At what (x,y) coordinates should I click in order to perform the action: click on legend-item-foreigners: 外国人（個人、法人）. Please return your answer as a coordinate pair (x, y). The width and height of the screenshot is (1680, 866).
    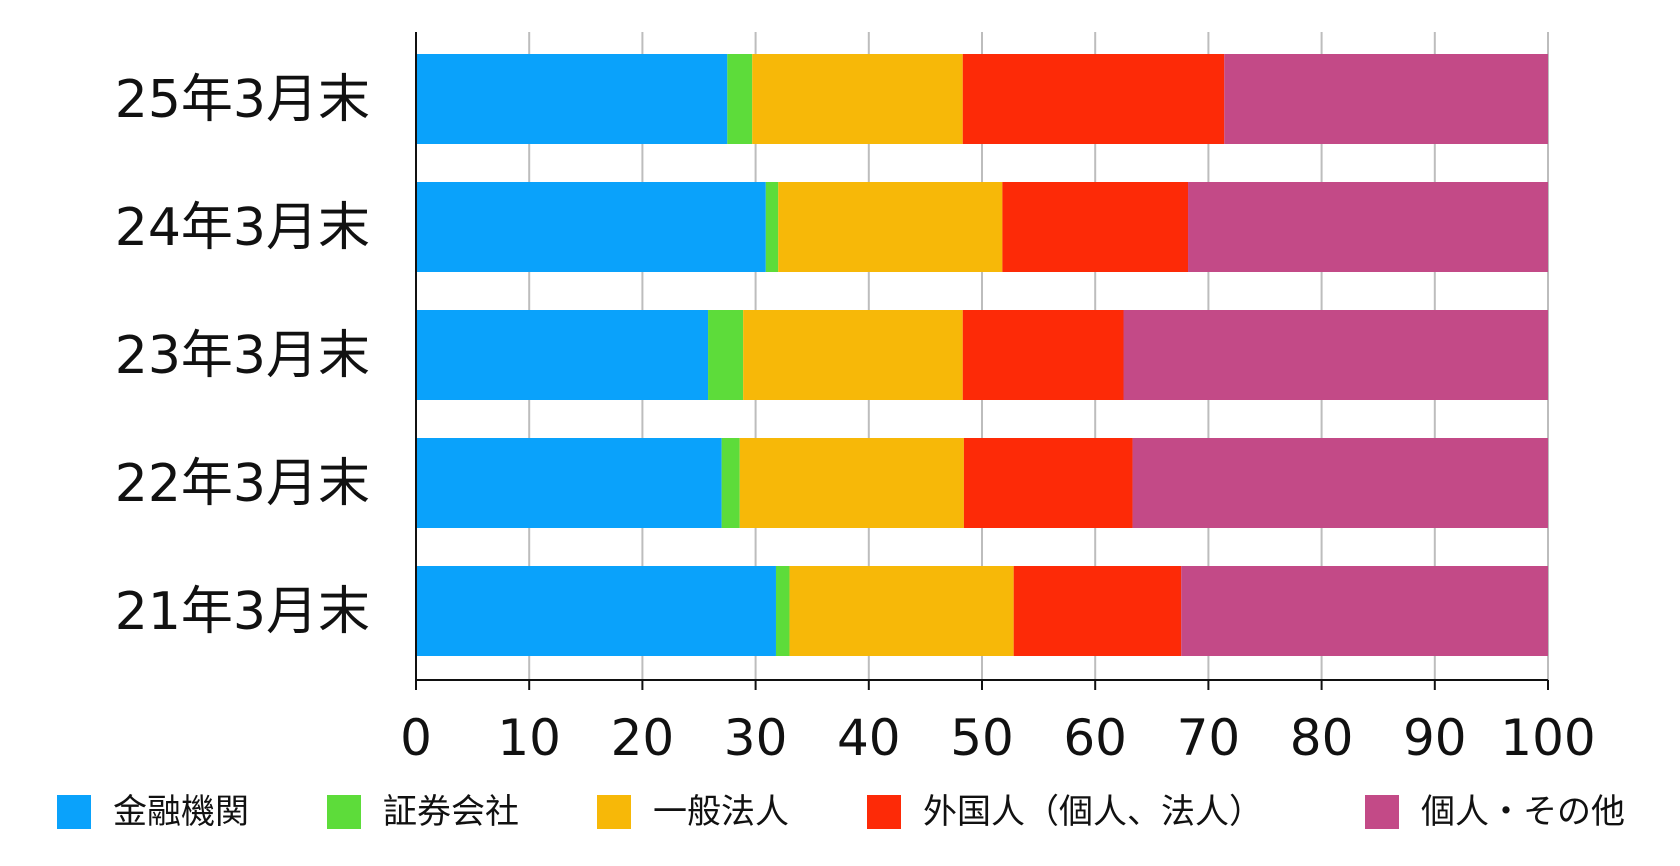
    Looking at the image, I should click on (1065, 812).